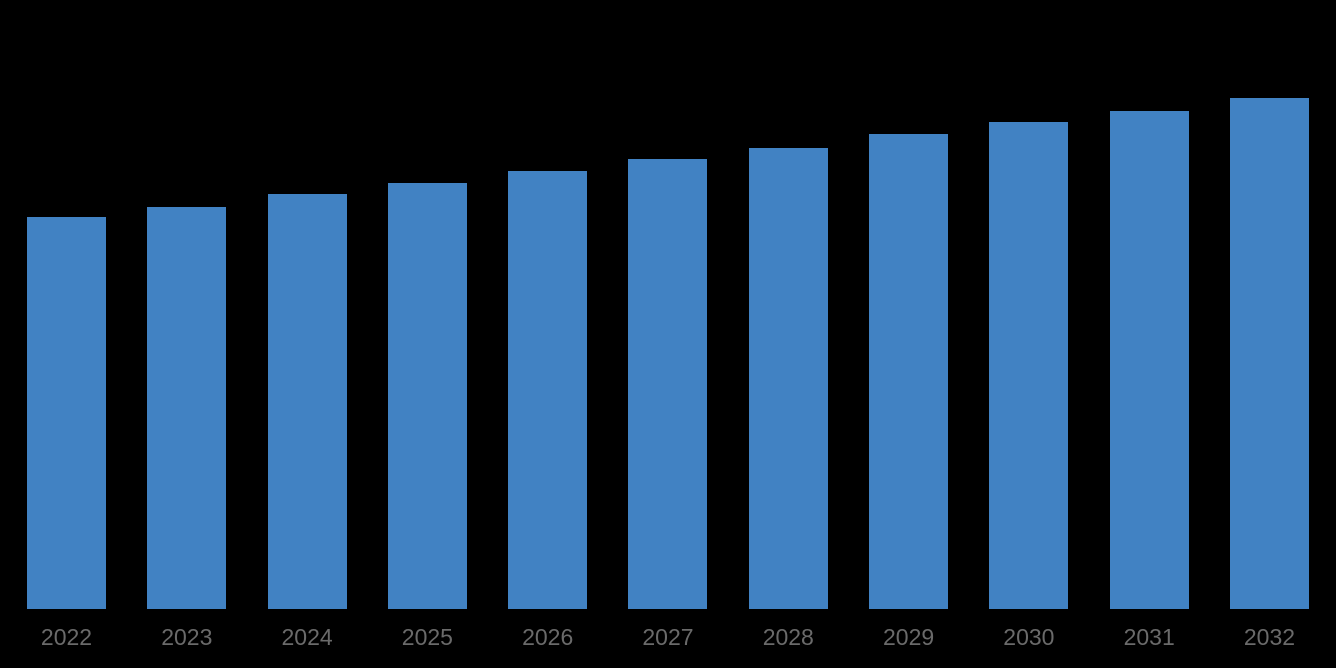 The height and width of the screenshot is (668, 1336). I want to click on x-axis-label: 2031, so click(1149, 637).